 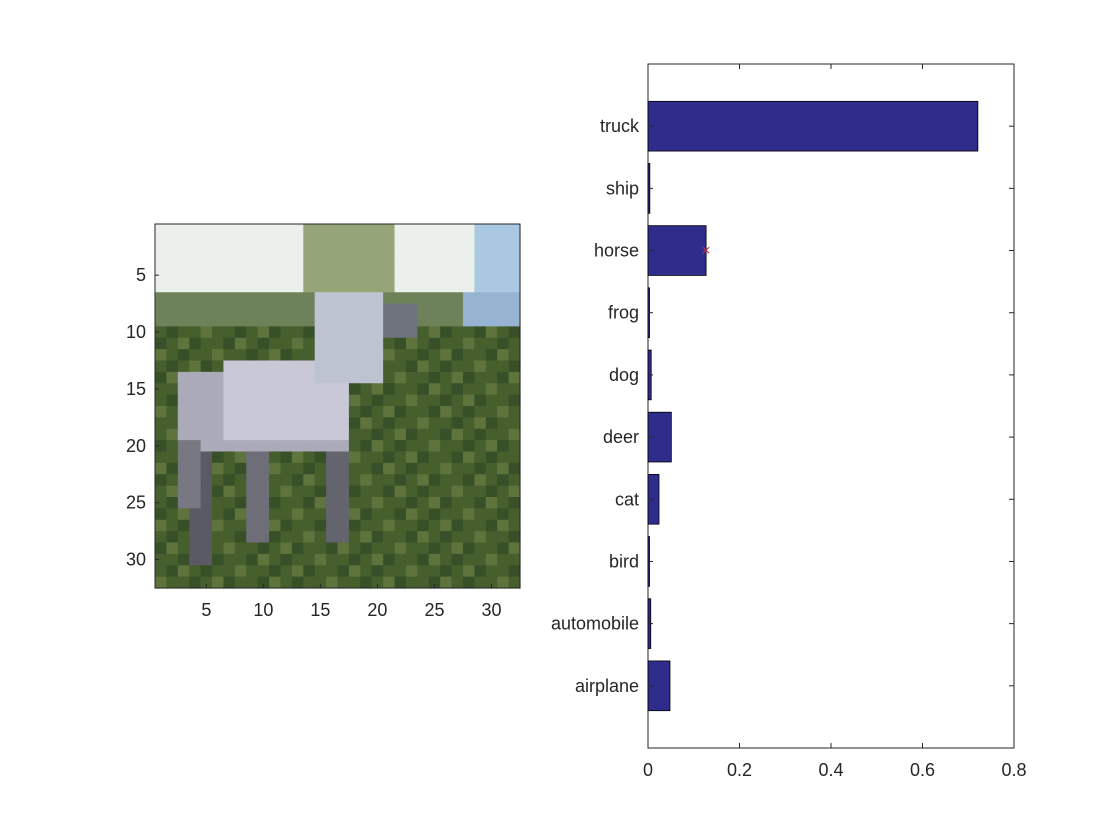 I want to click on category-label-horse: horse, so click(x=616, y=251).